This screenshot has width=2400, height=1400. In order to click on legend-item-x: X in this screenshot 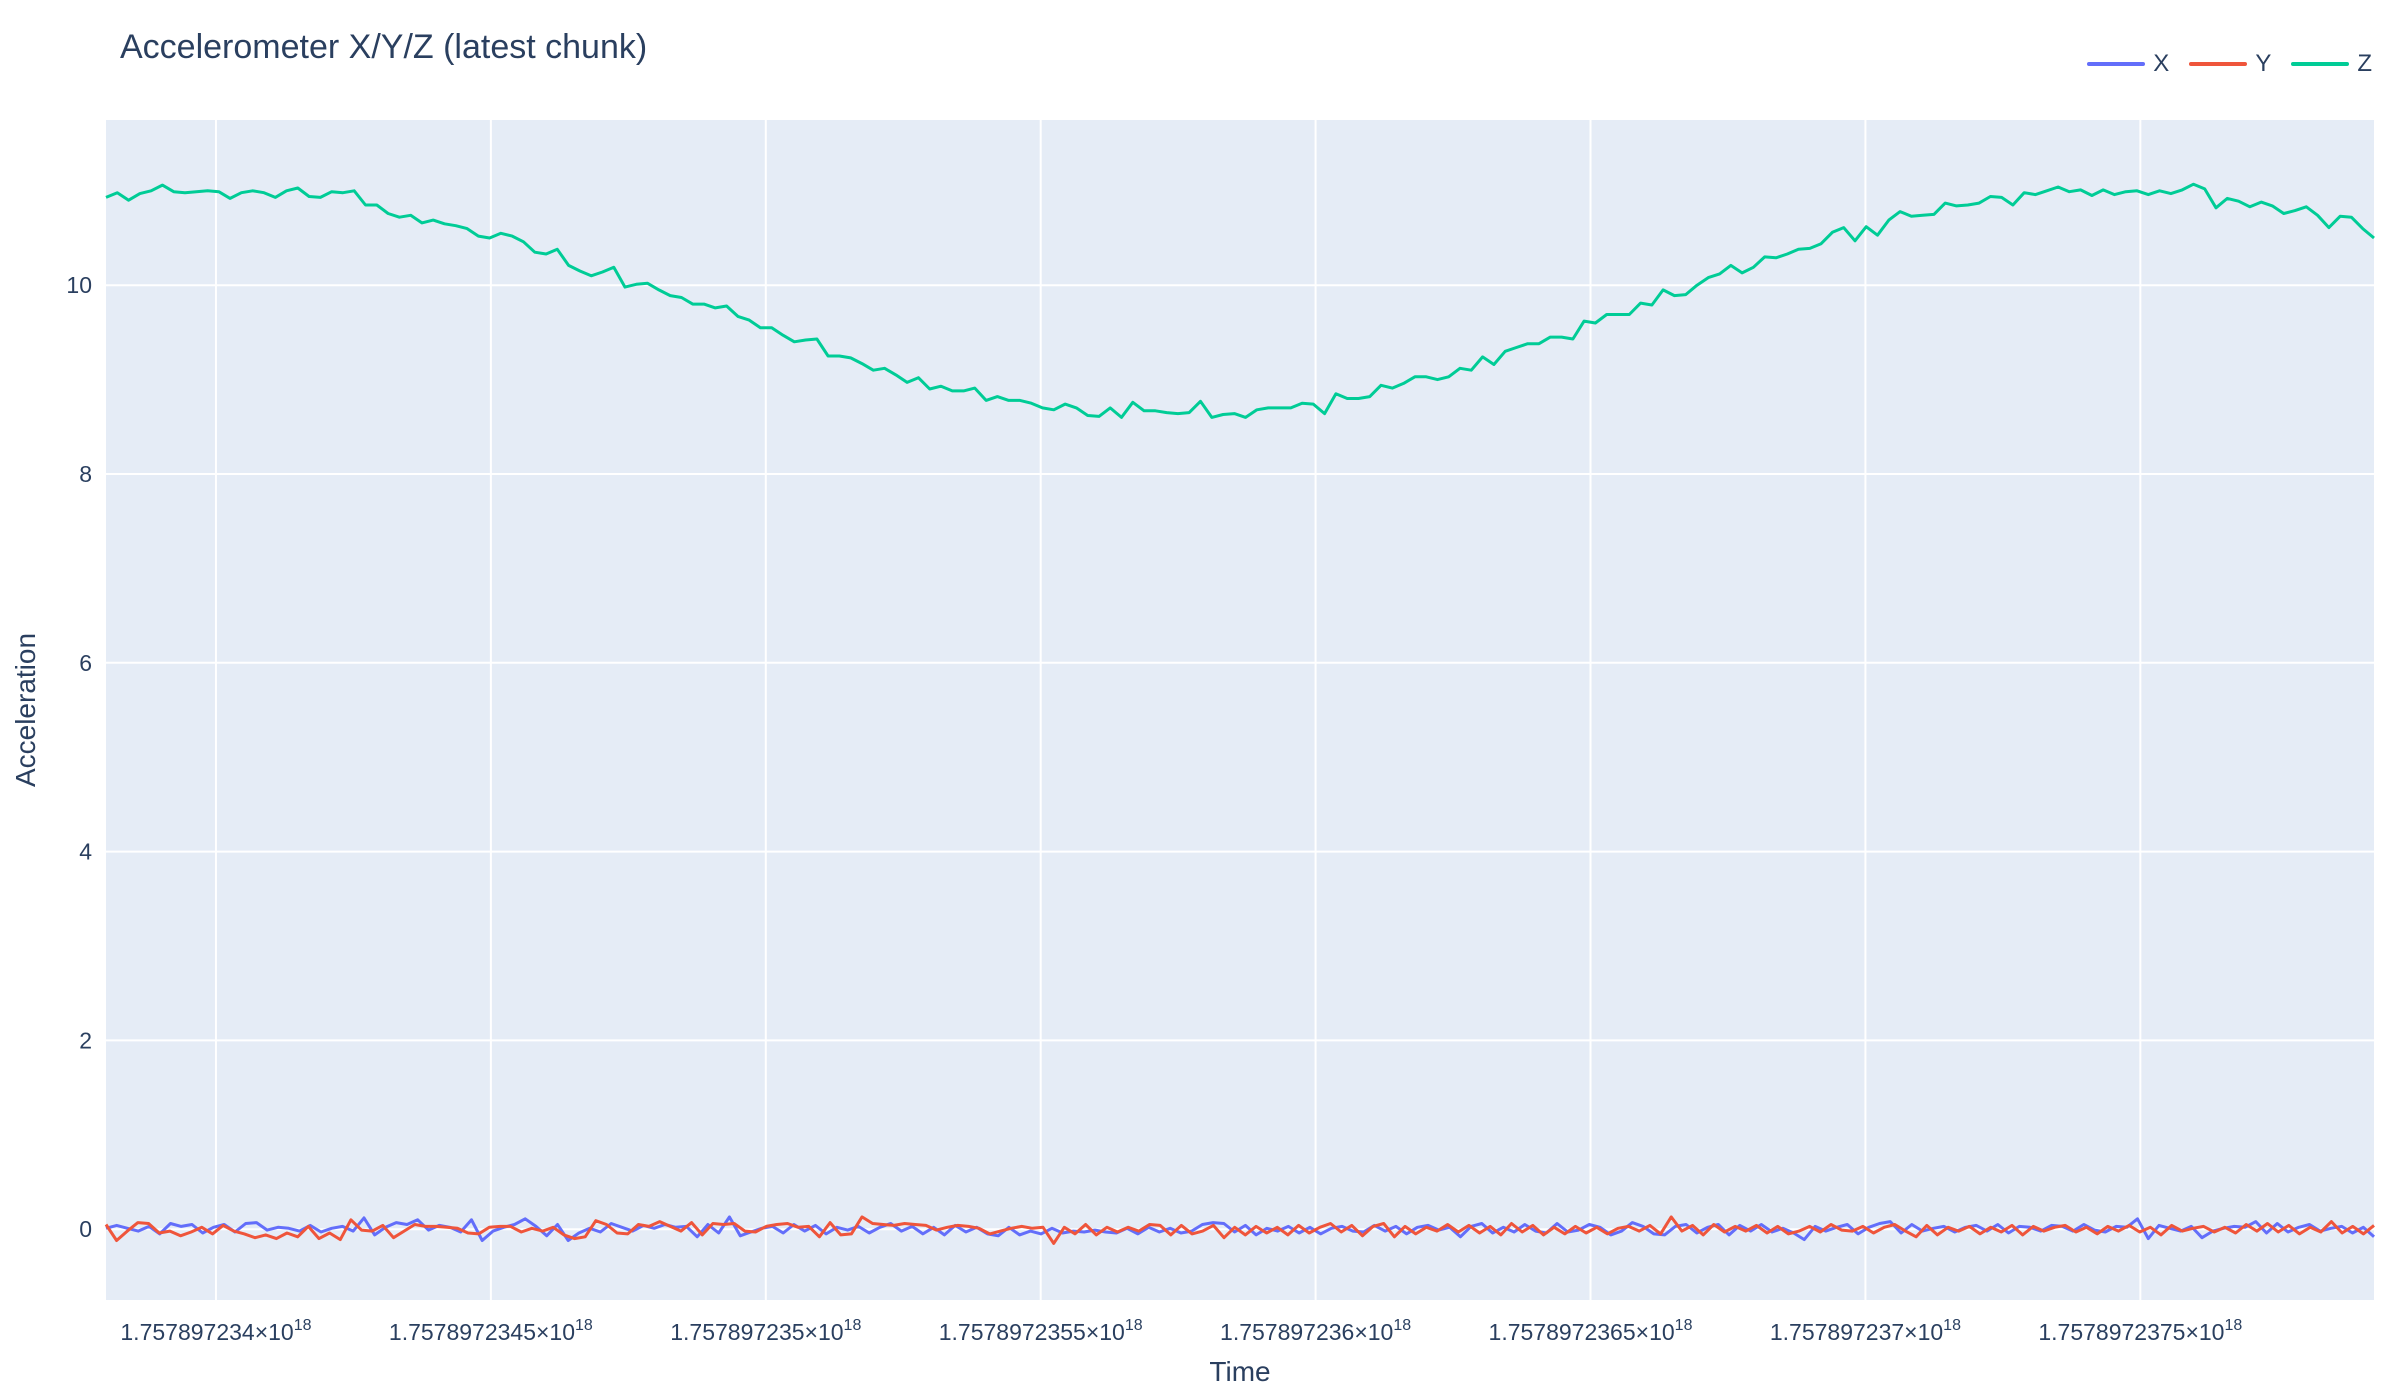, I will do `click(2128, 64)`.